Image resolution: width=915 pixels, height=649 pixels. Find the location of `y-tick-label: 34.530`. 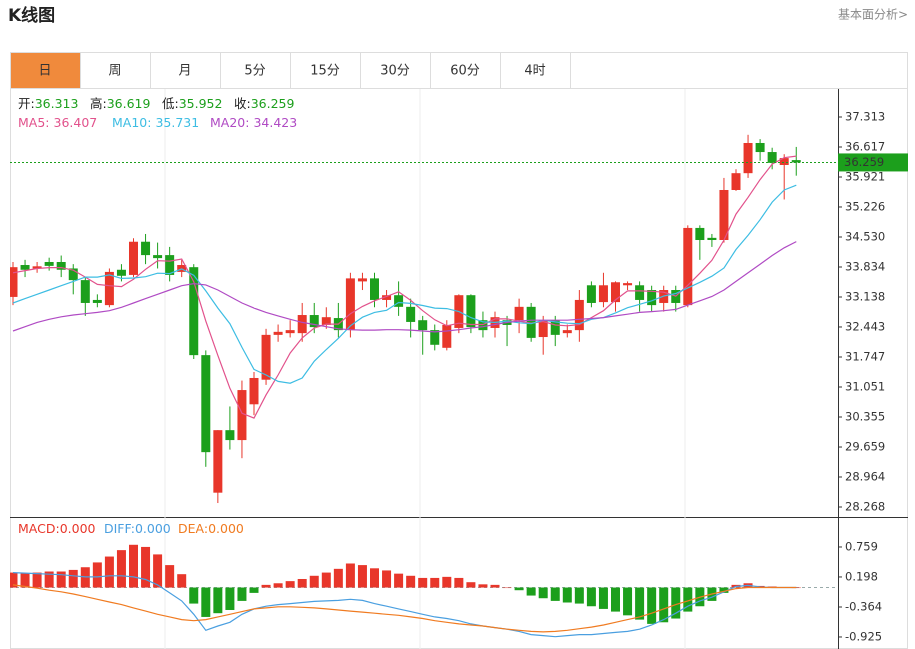

y-tick-label: 34.530 is located at coordinates (865, 236).